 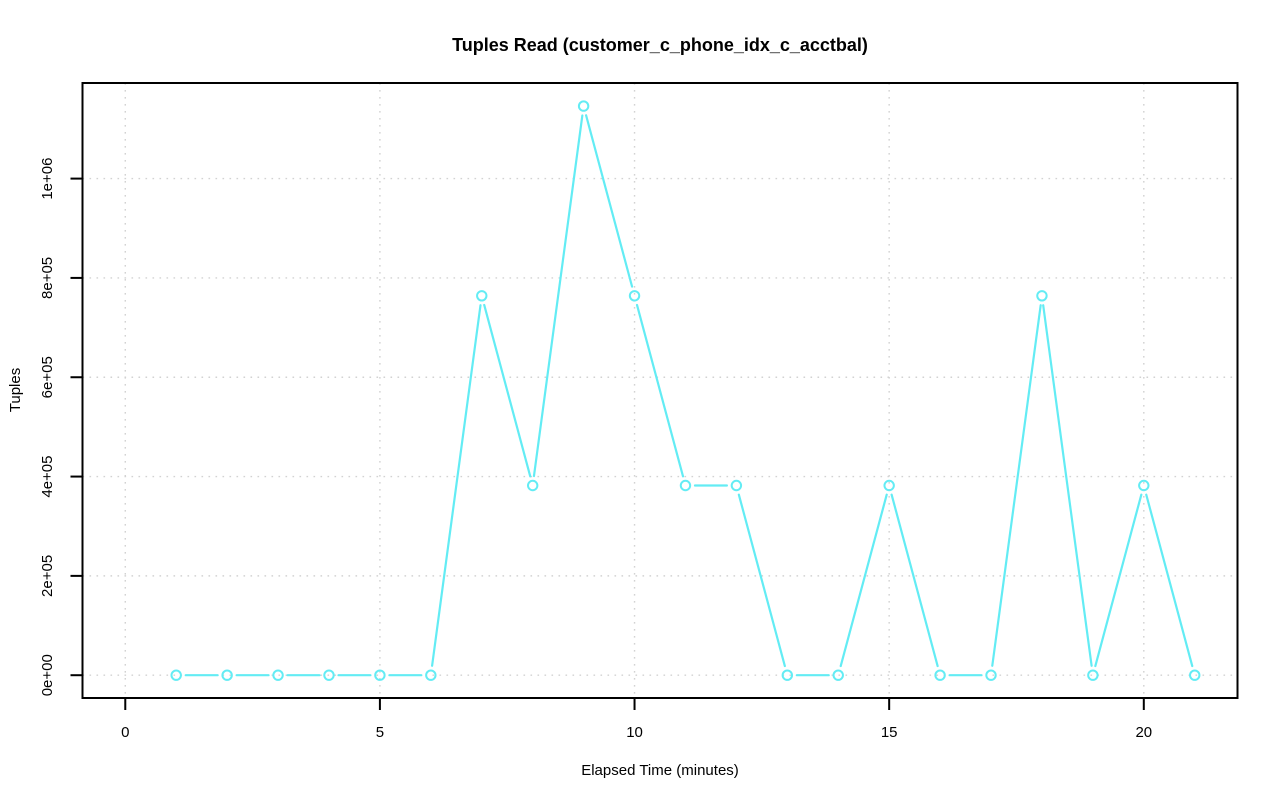 What do you see at coordinates (1143, 732) in the screenshot?
I see `x-axis-tick-label: 20` at bounding box center [1143, 732].